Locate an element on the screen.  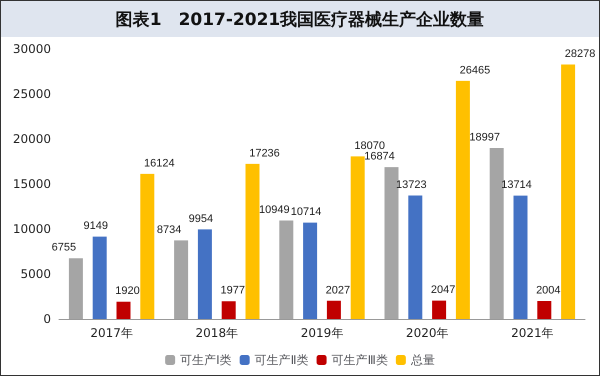
data-label: 13723 is located at coordinates (411, 184).